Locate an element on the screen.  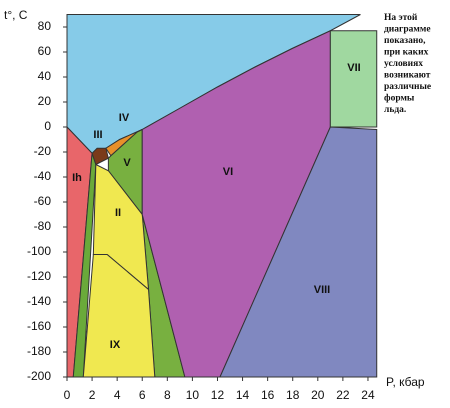
x-tick-label: 2 is located at coordinates (92, 395).